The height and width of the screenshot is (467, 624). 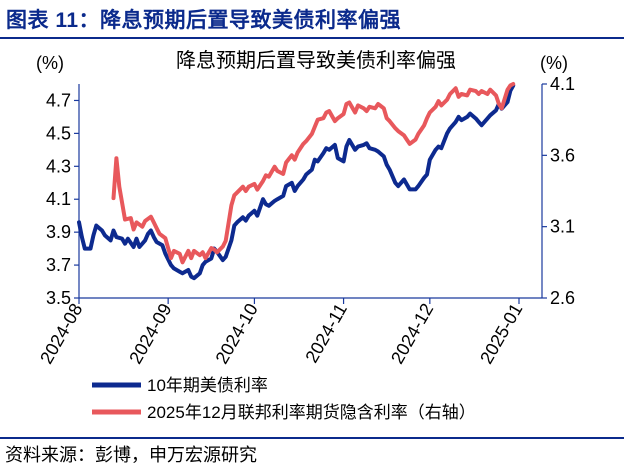 What do you see at coordinates (562, 227) in the screenshot?
I see `right-tick-label: 3.1` at bounding box center [562, 227].